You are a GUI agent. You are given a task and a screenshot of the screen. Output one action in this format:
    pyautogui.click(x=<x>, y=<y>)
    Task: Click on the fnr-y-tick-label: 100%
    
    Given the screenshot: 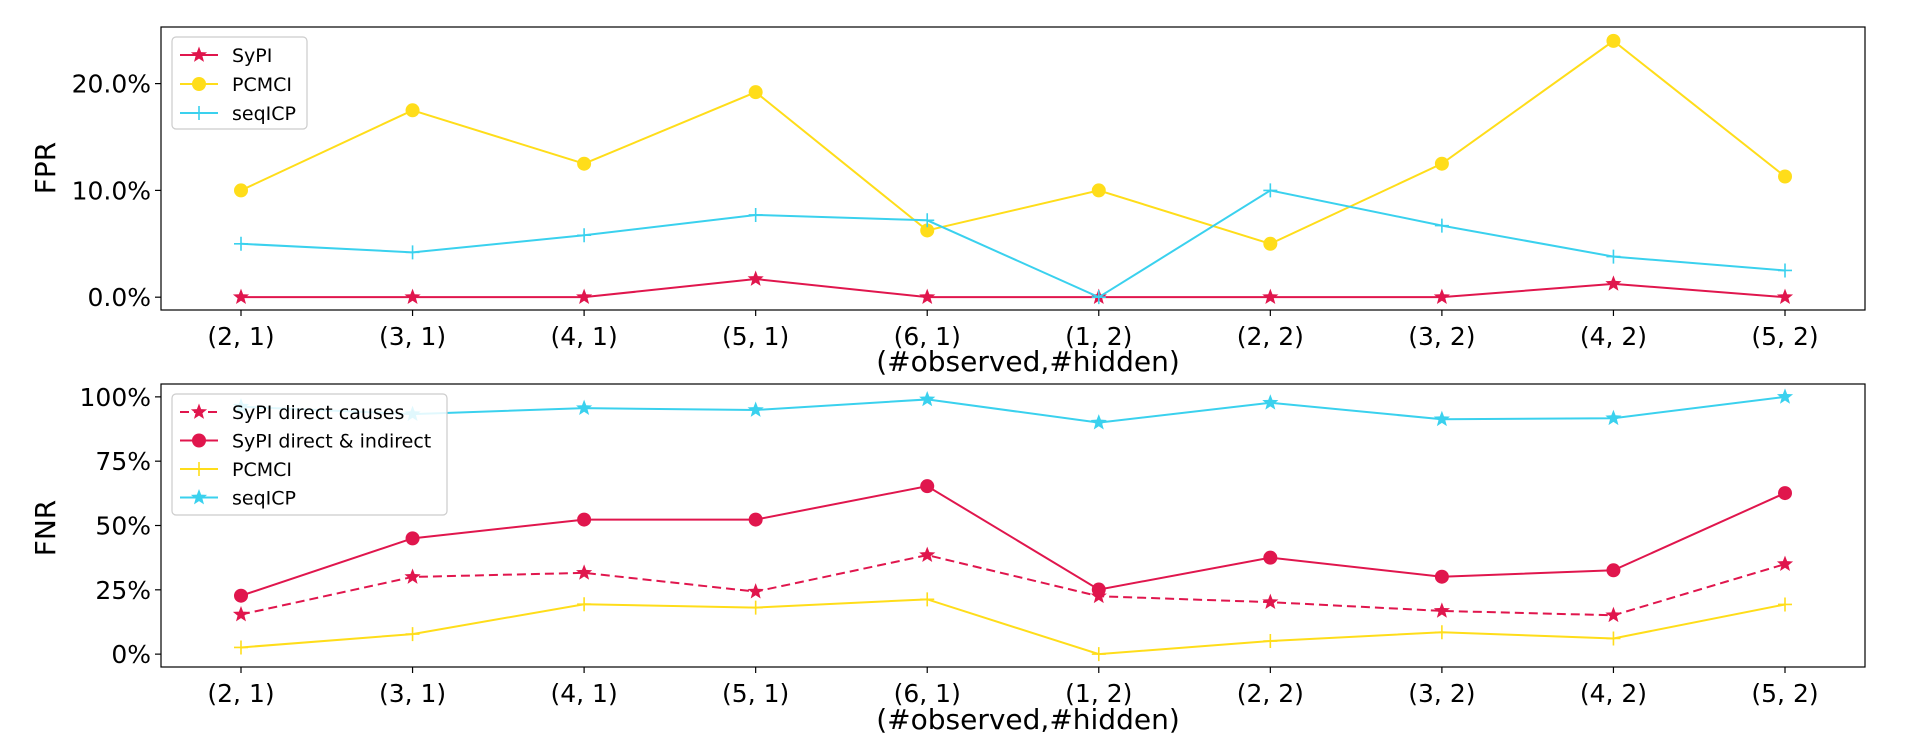 What is the action you would take?
    pyautogui.click(x=115, y=397)
    